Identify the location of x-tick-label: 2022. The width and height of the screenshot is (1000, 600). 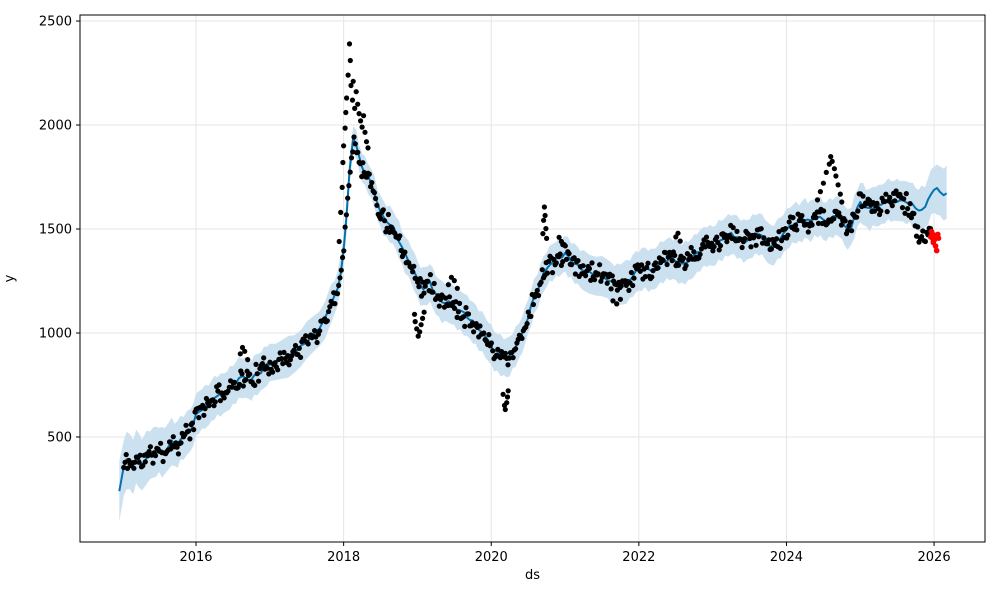
(638, 557).